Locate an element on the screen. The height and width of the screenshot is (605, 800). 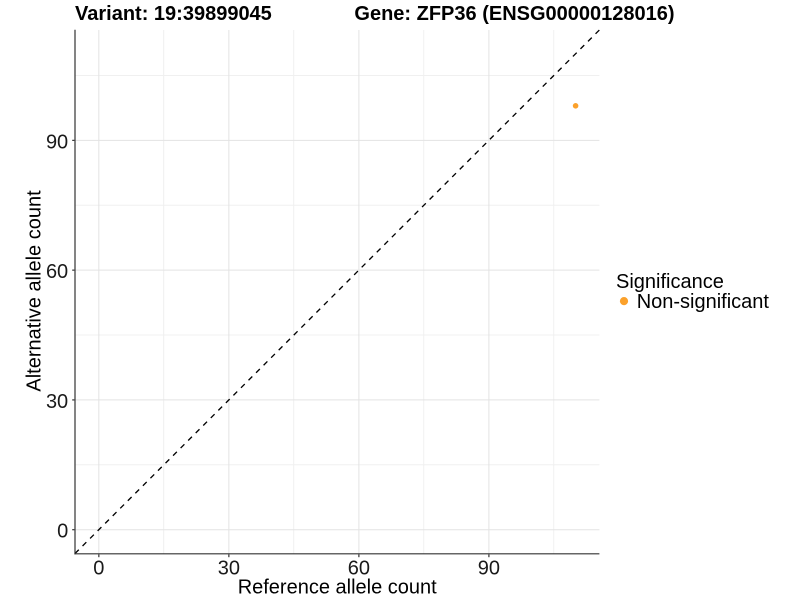
svg-text: Alternative allele count is located at coordinates (35, 291).